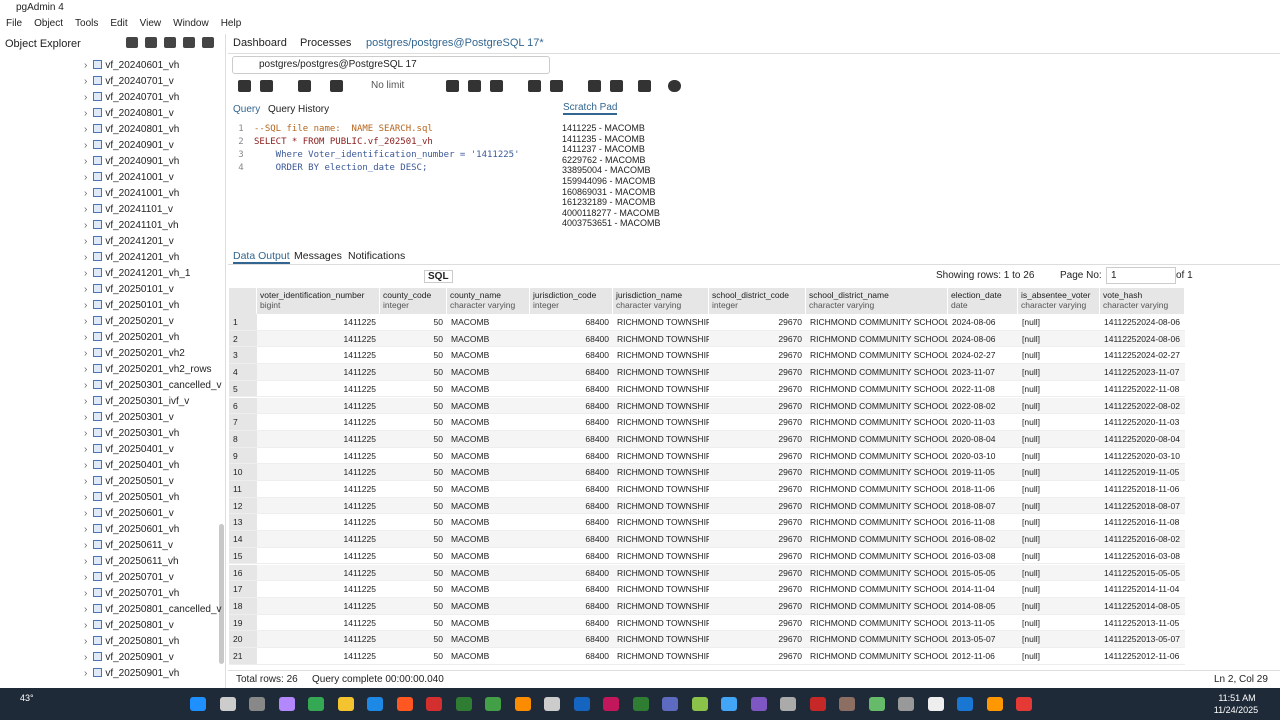  Describe the element at coordinates (129, 452) in the screenshot. I see `tree-item: vf_20250401_v` at that location.